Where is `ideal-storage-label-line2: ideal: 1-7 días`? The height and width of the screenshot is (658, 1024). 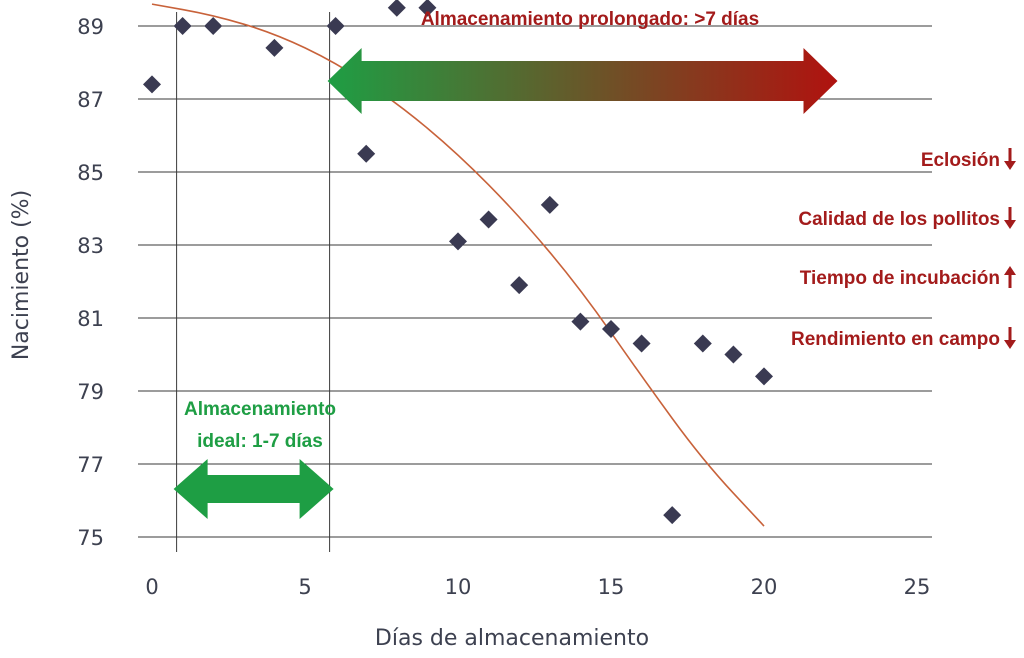
ideal-storage-label-line2: ideal: 1-7 días is located at coordinates (260, 441).